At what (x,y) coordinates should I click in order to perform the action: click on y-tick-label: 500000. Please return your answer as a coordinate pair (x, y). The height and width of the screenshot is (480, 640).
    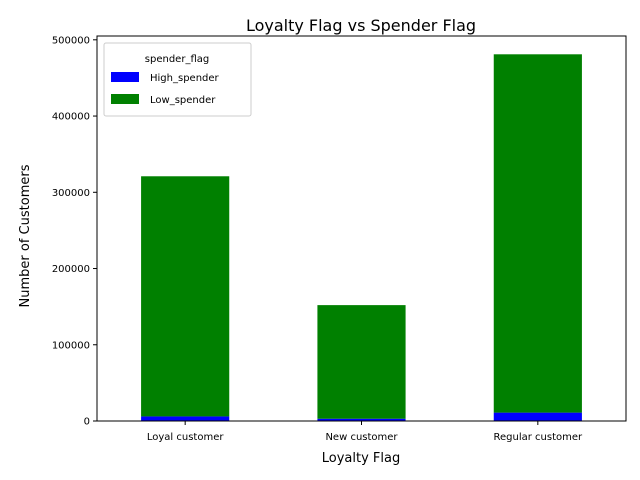
    Looking at the image, I should click on (71, 40).